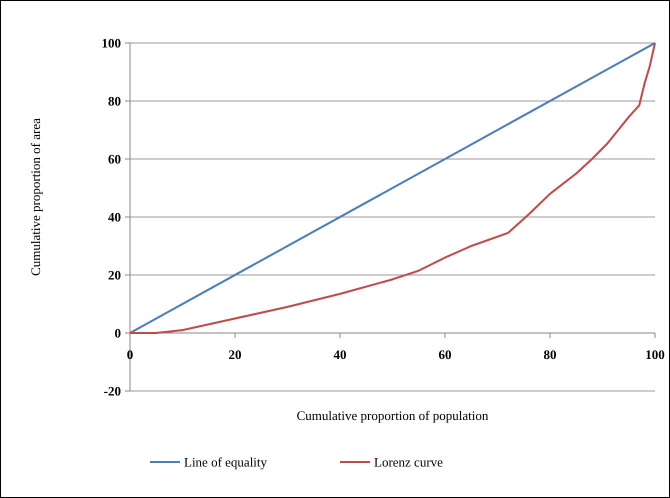  Describe the element at coordinates (550, 354) in the screenshot. I see `x-tick-label: 80` at that location.